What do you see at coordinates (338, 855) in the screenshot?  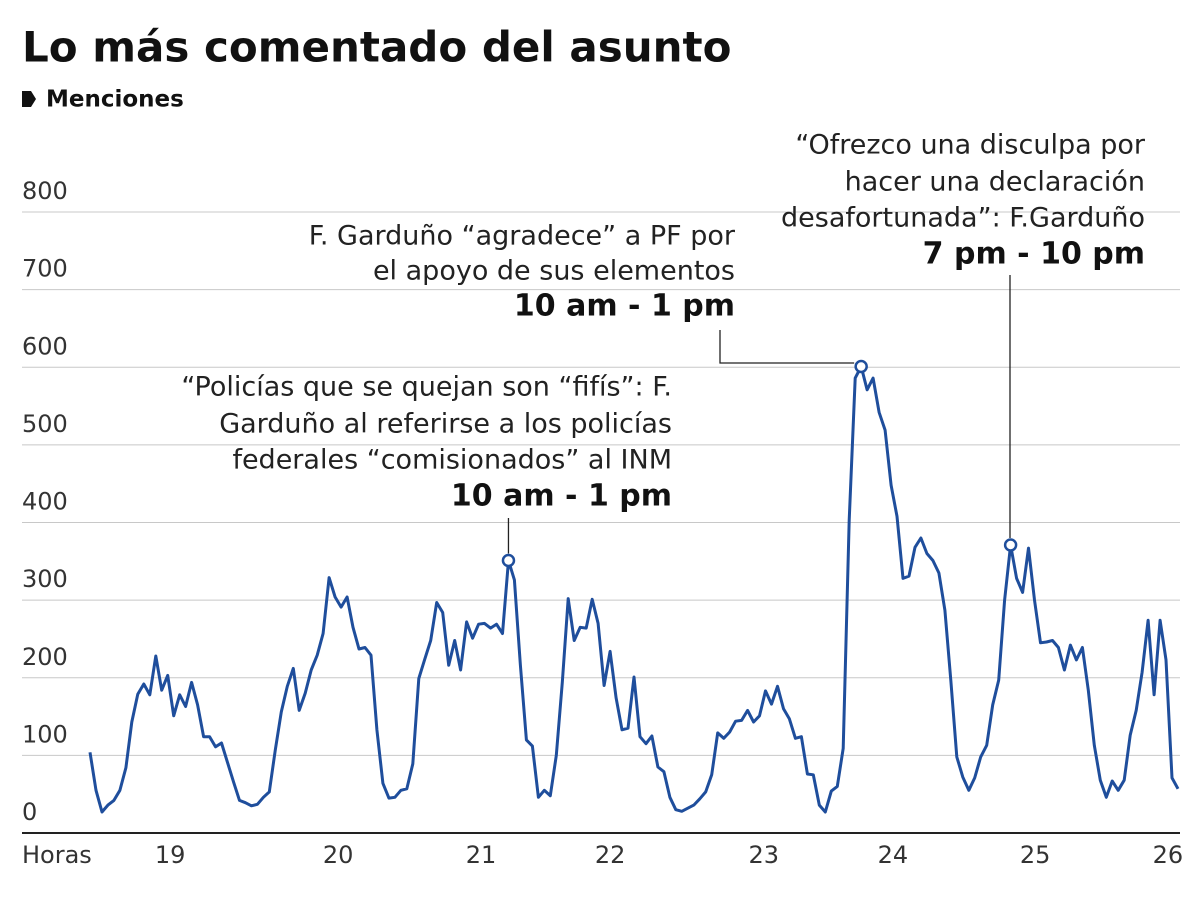 I see `x-tick-label: 20` at bounding box center [338, 855].